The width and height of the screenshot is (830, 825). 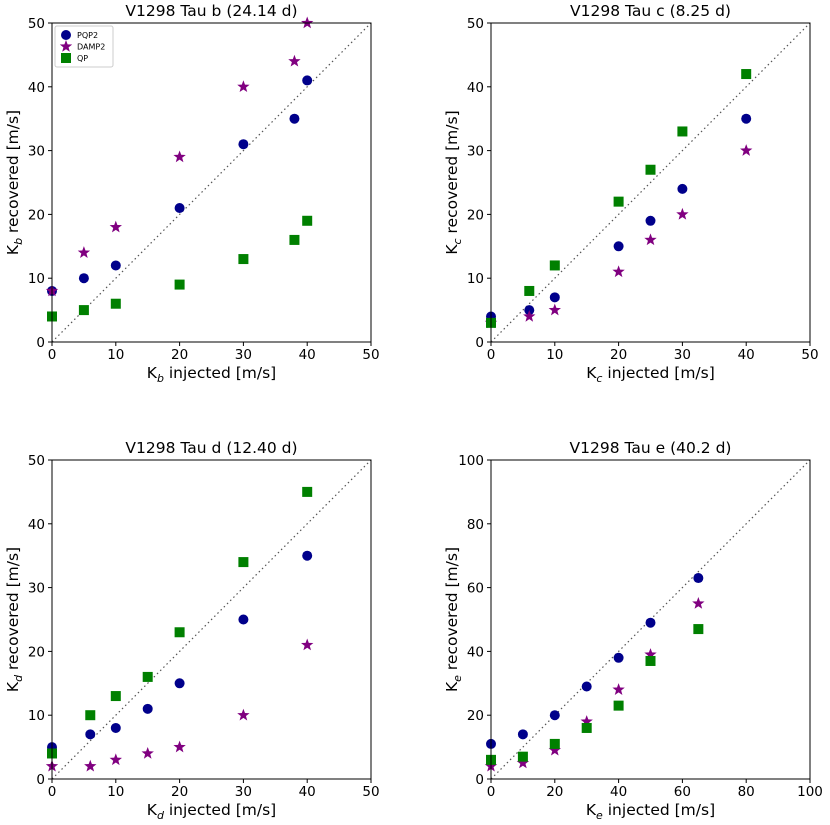 I want to click on y-axis-label-sub: b, so click(x=18, y=241).